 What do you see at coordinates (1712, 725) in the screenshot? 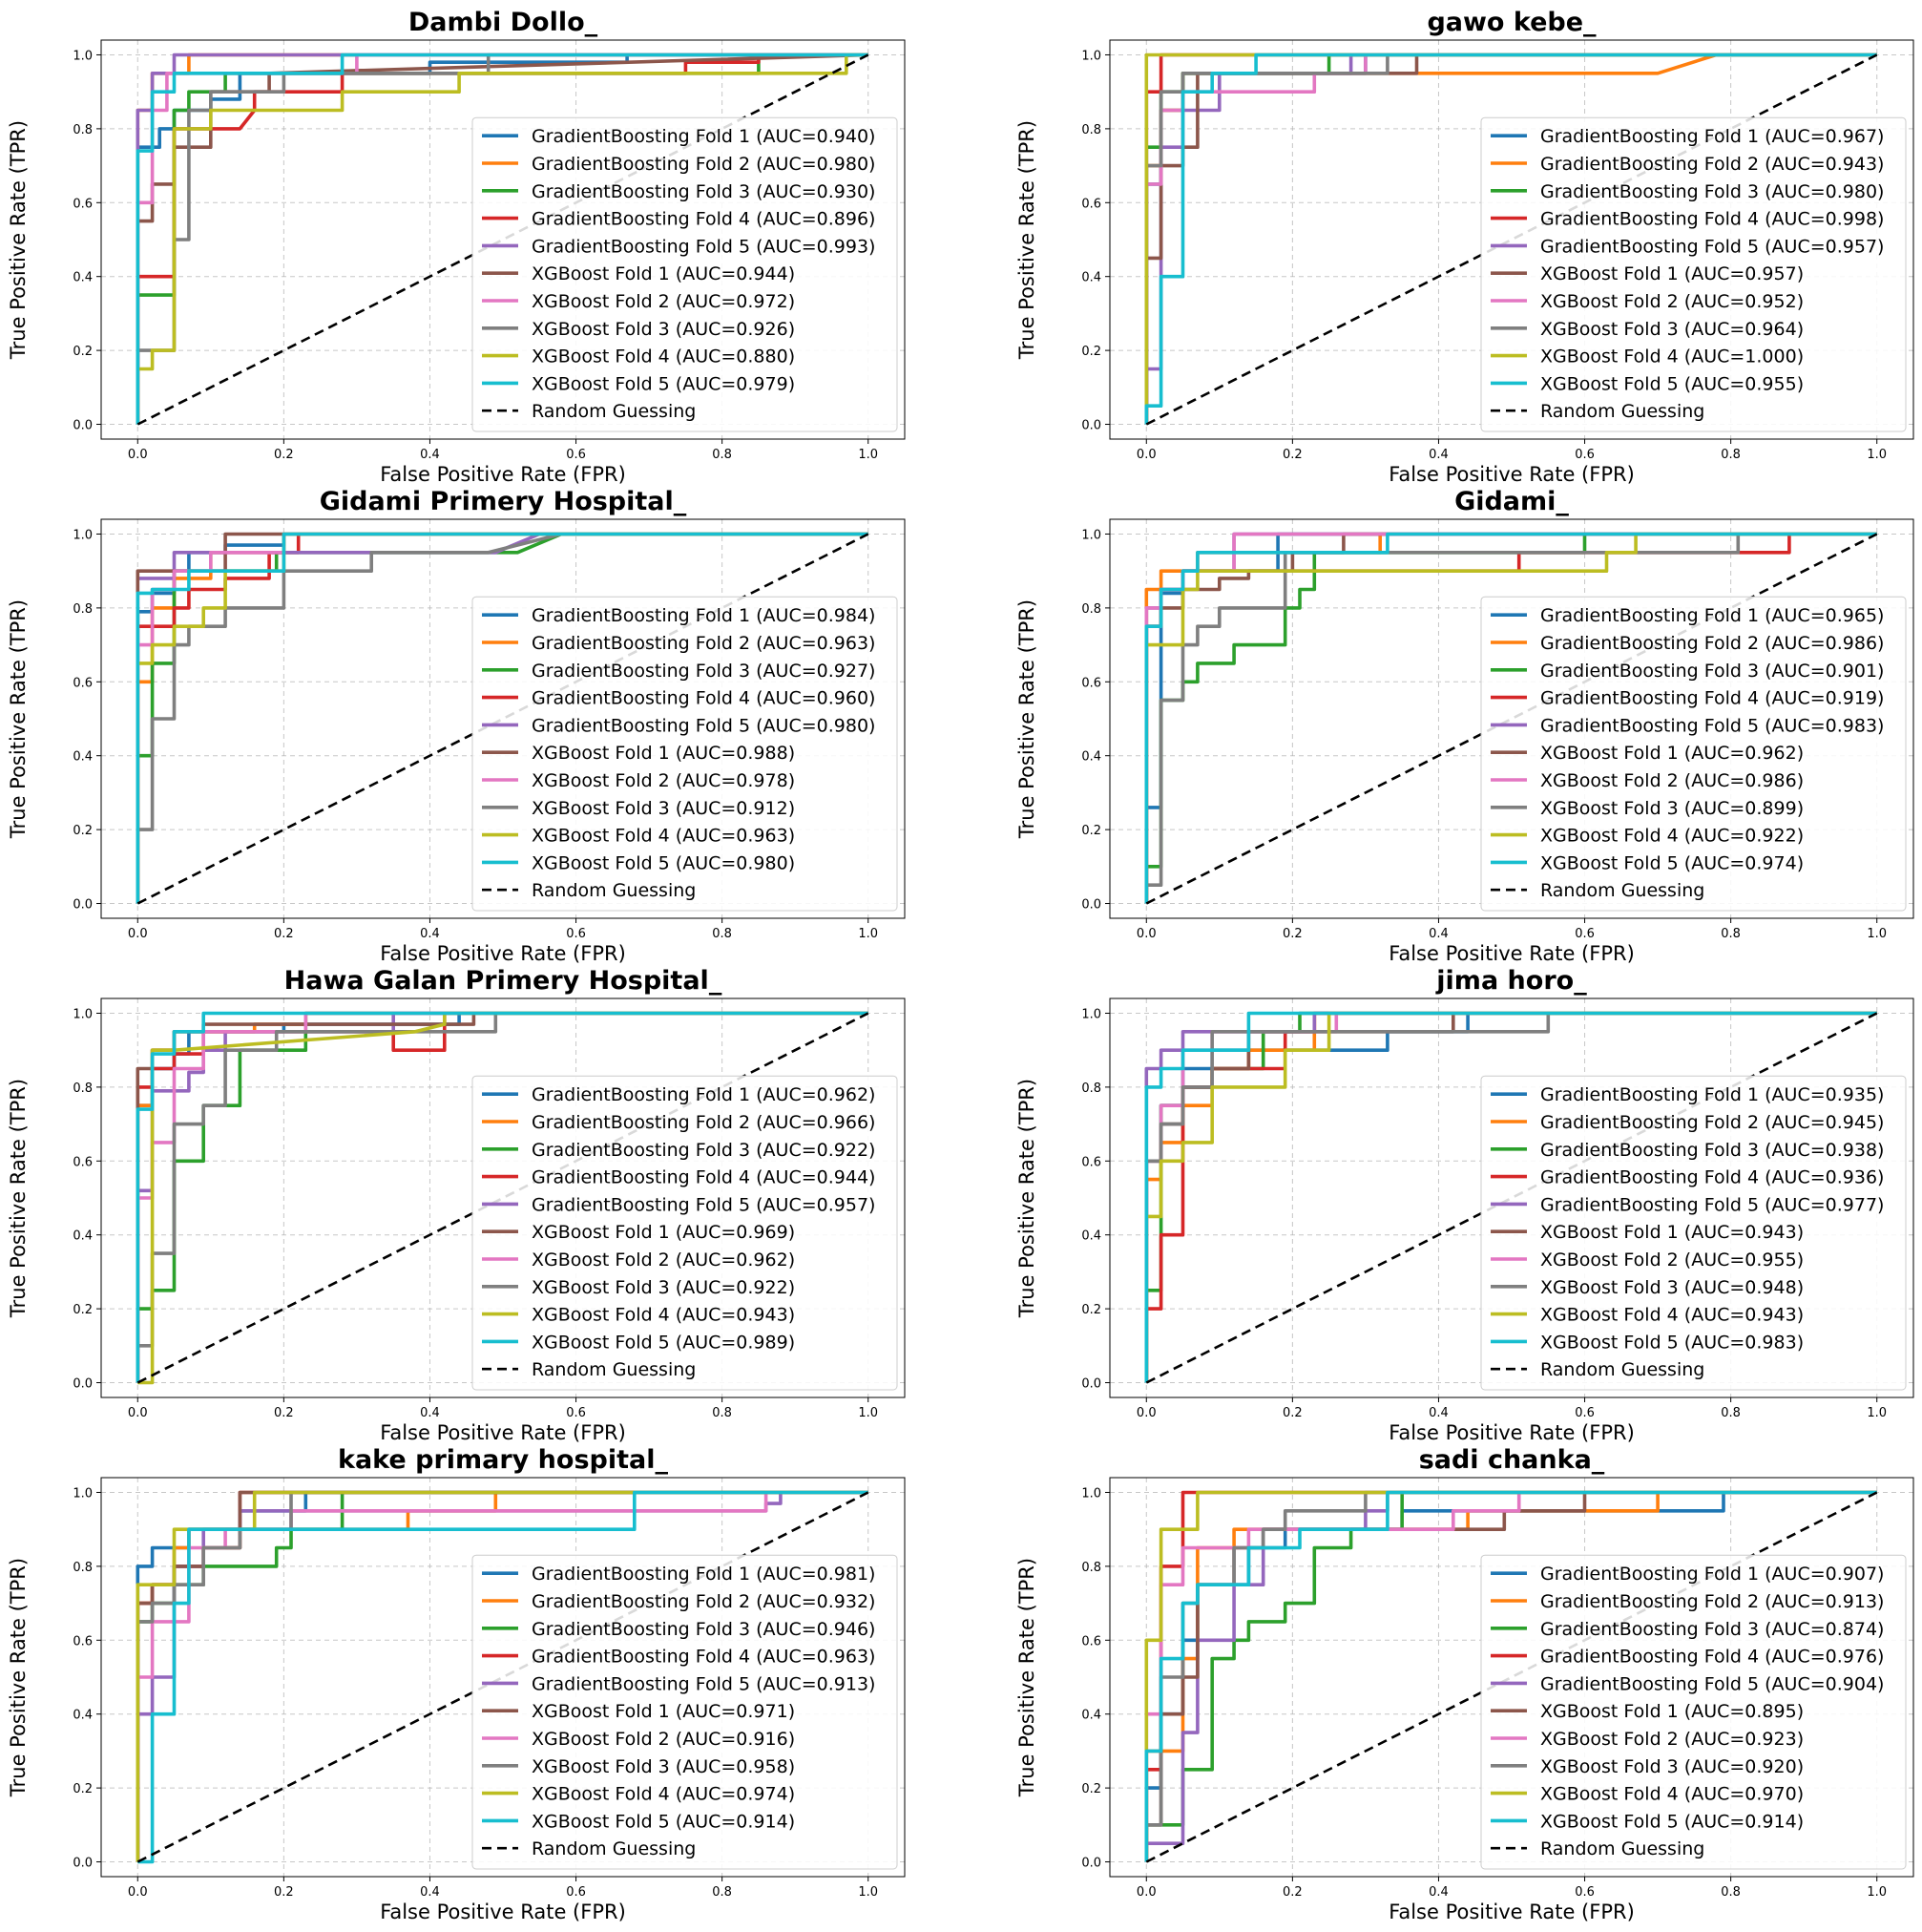
I see `legend-entry-5: GradientBoosting Fold 5 (AUC=0.983)` at bounding box center [1712, 725].